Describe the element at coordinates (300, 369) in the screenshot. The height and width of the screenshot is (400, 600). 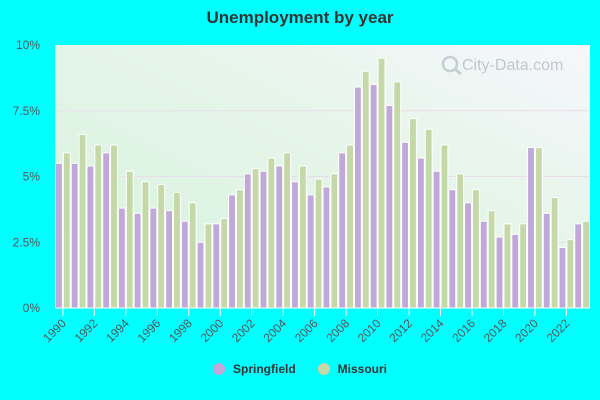
I see `legend: Springfield Missouri` at that location.